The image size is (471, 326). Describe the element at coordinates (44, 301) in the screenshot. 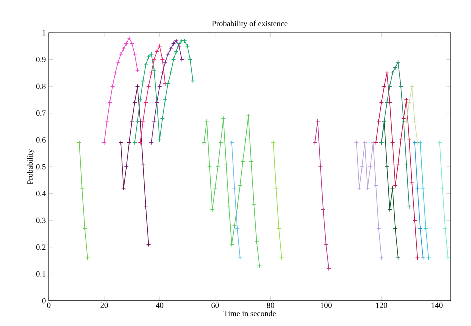

I see `y-tick-label: 0` at that location.